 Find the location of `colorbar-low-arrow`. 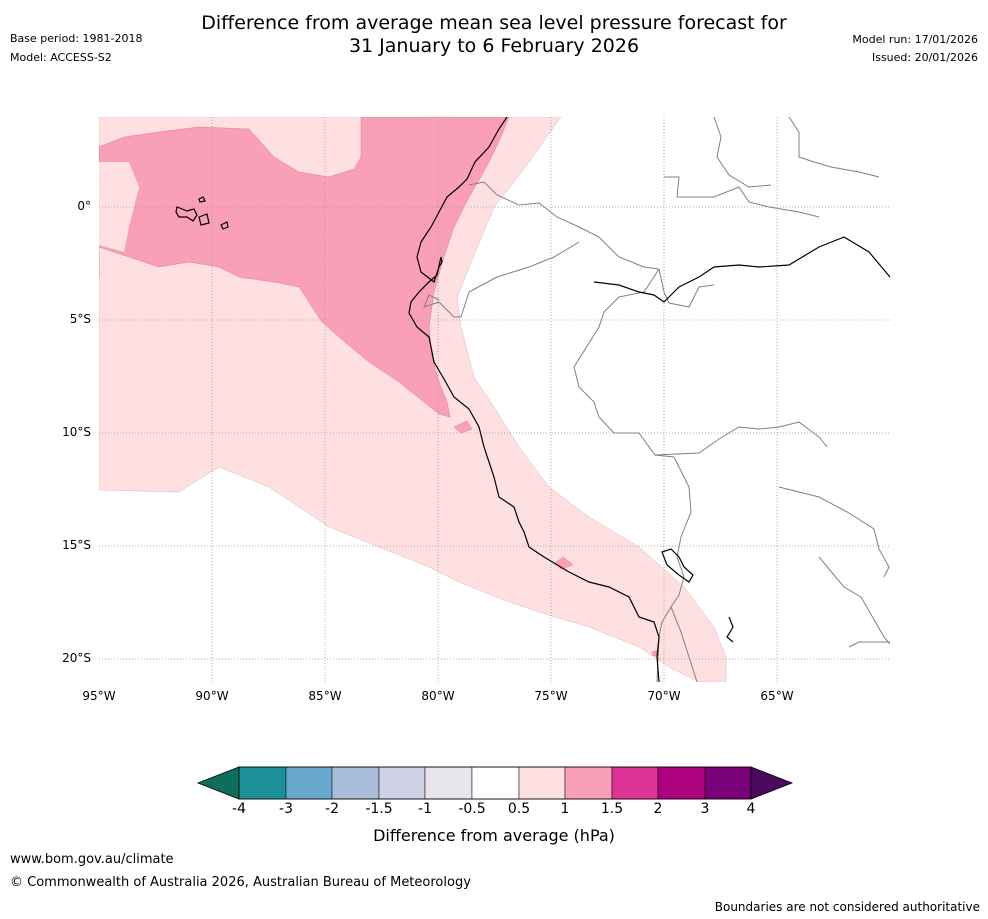

colorbar-low-arrow is located at coordinates (218, 783).